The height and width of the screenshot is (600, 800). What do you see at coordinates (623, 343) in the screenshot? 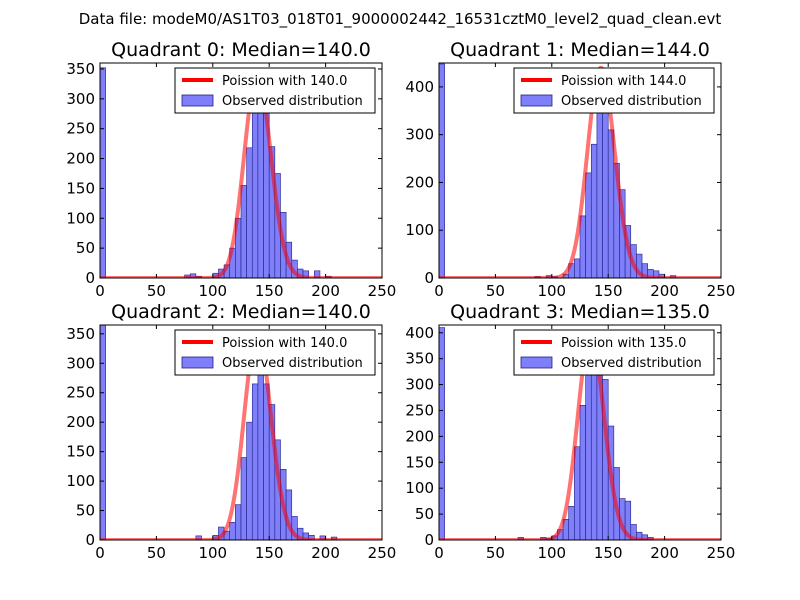
I see `legend-line-label: Poission with 135.0` at bounding box center [623, 343].